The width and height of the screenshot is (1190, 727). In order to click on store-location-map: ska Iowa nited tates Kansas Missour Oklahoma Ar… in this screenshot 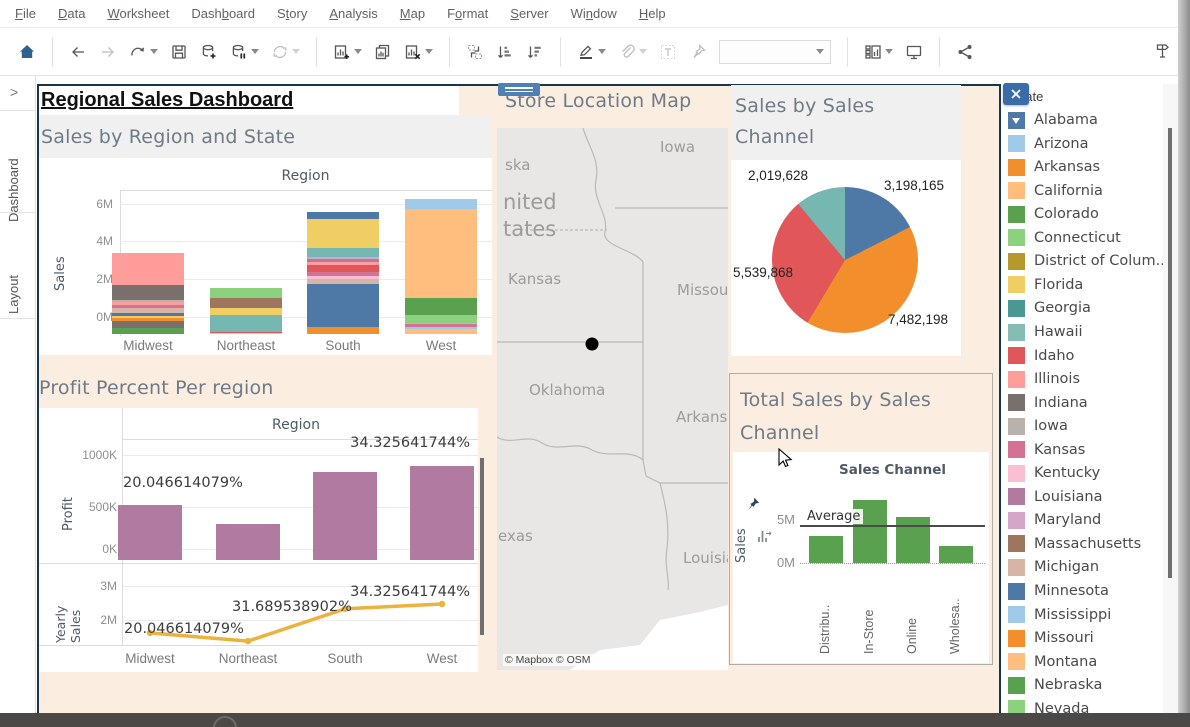, I will do `click(612, 399)`.